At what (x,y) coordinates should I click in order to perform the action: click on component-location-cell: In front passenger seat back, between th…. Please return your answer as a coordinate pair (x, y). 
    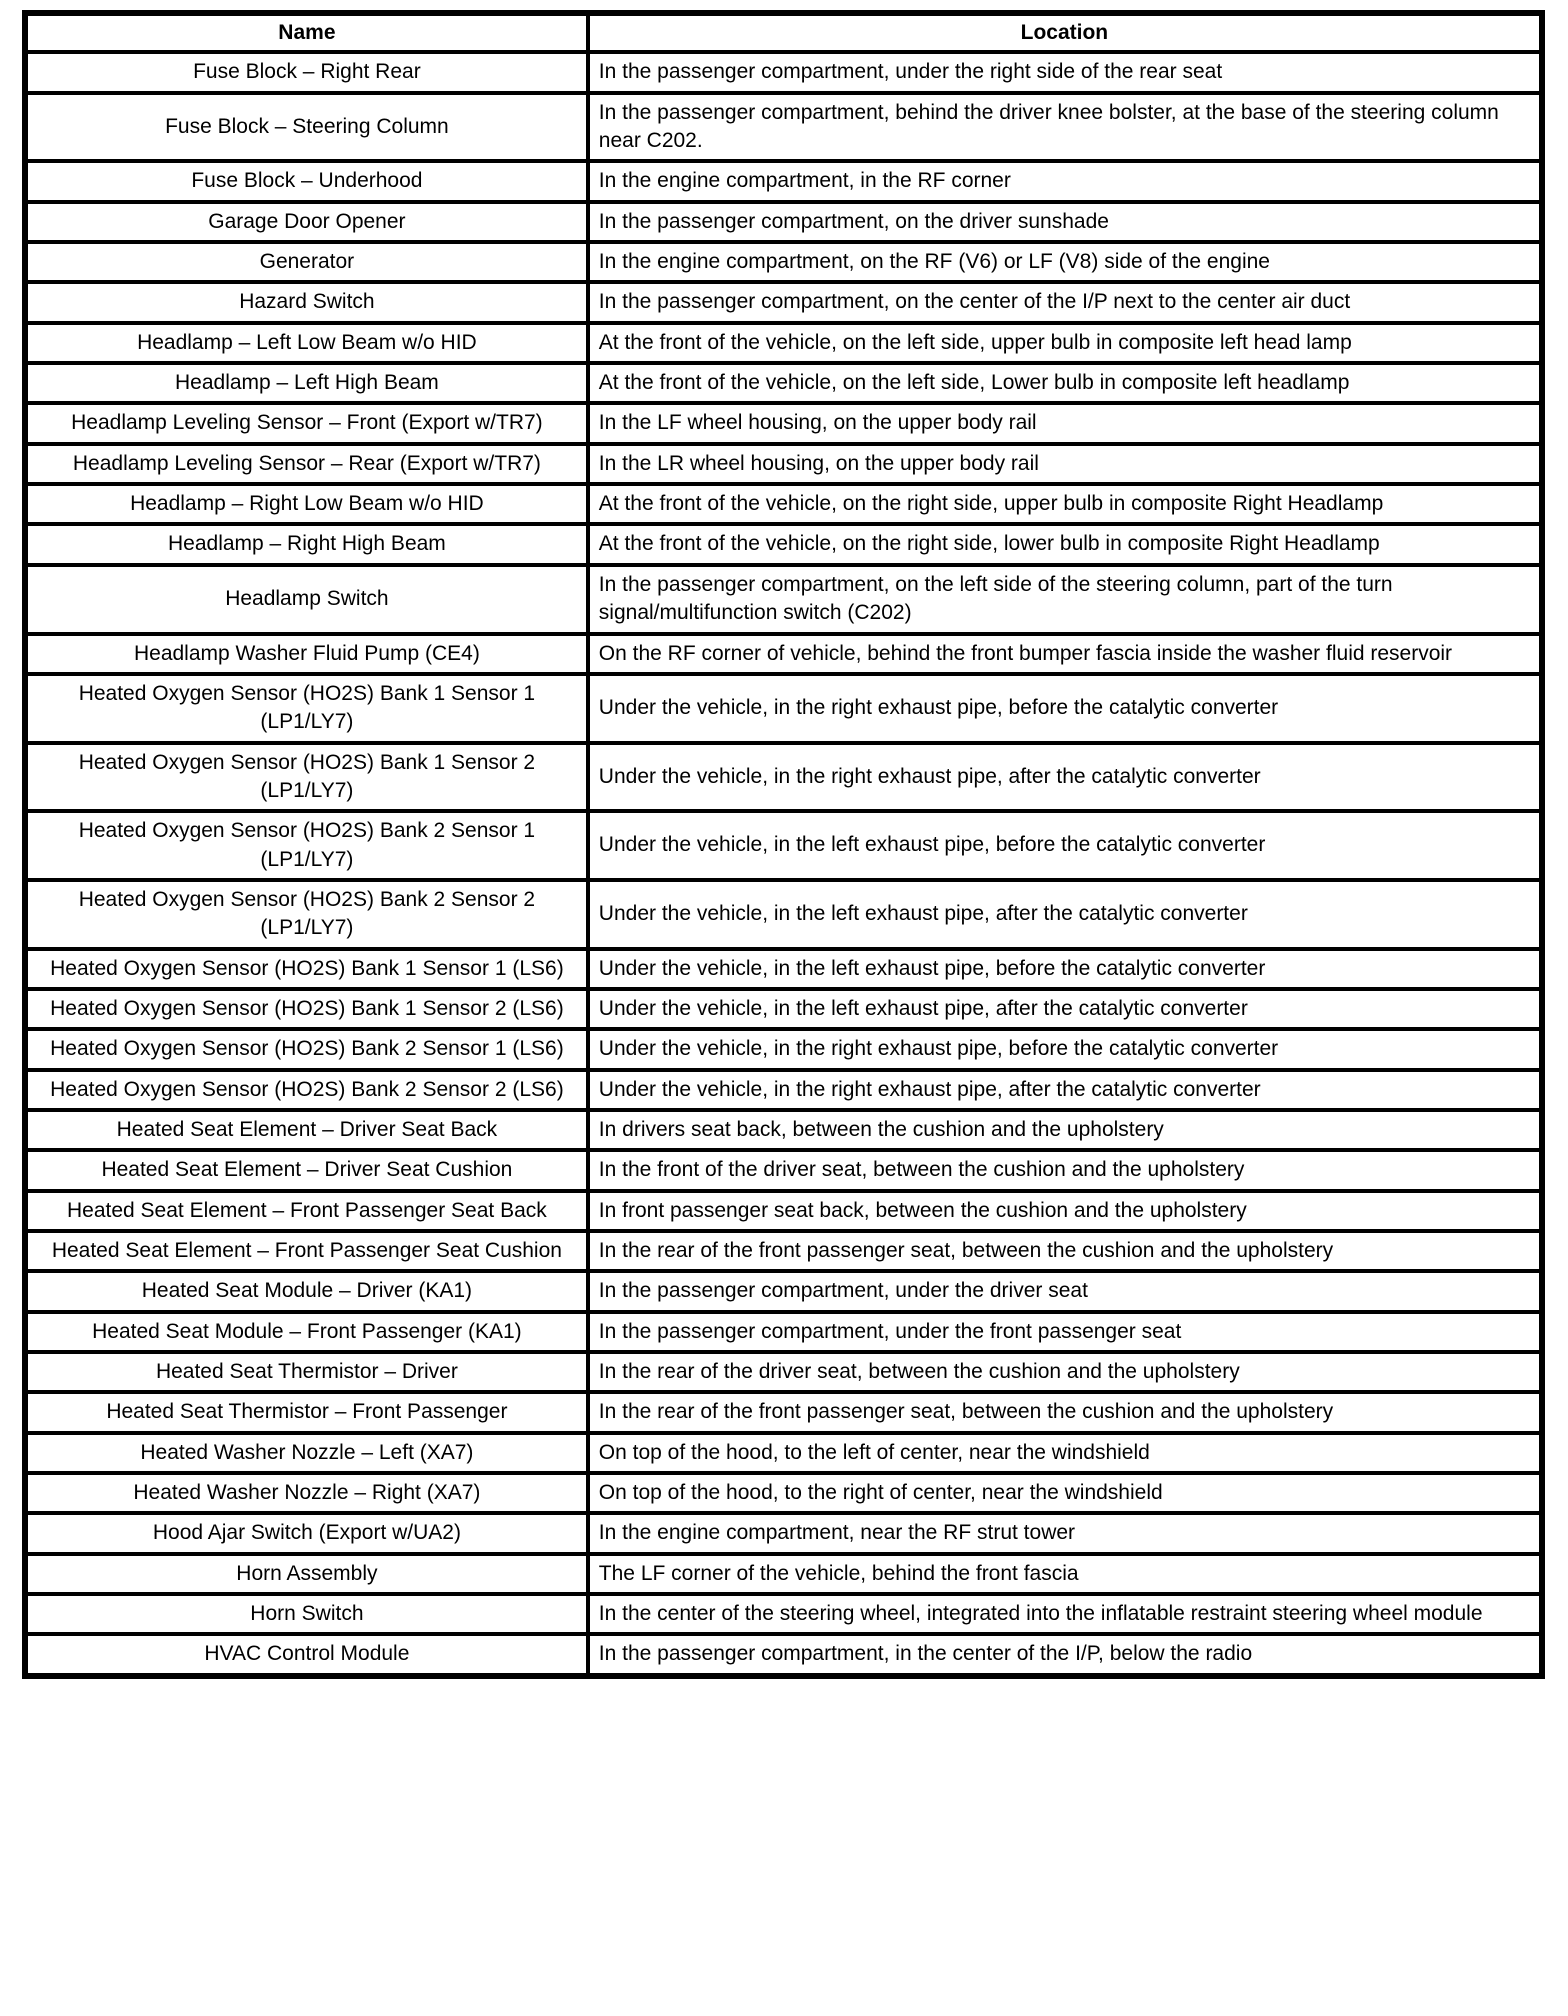
    Looking at the image, I should click on (1065, 1211).